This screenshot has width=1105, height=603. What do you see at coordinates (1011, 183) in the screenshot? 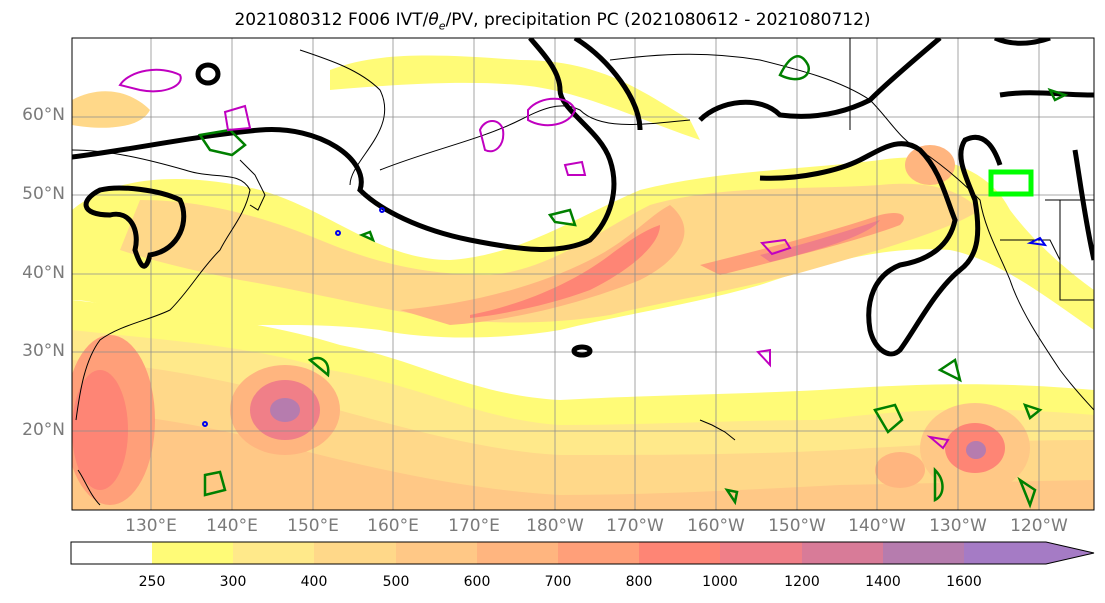
I see `precip-region-box` at bounding box center [1011, 183].